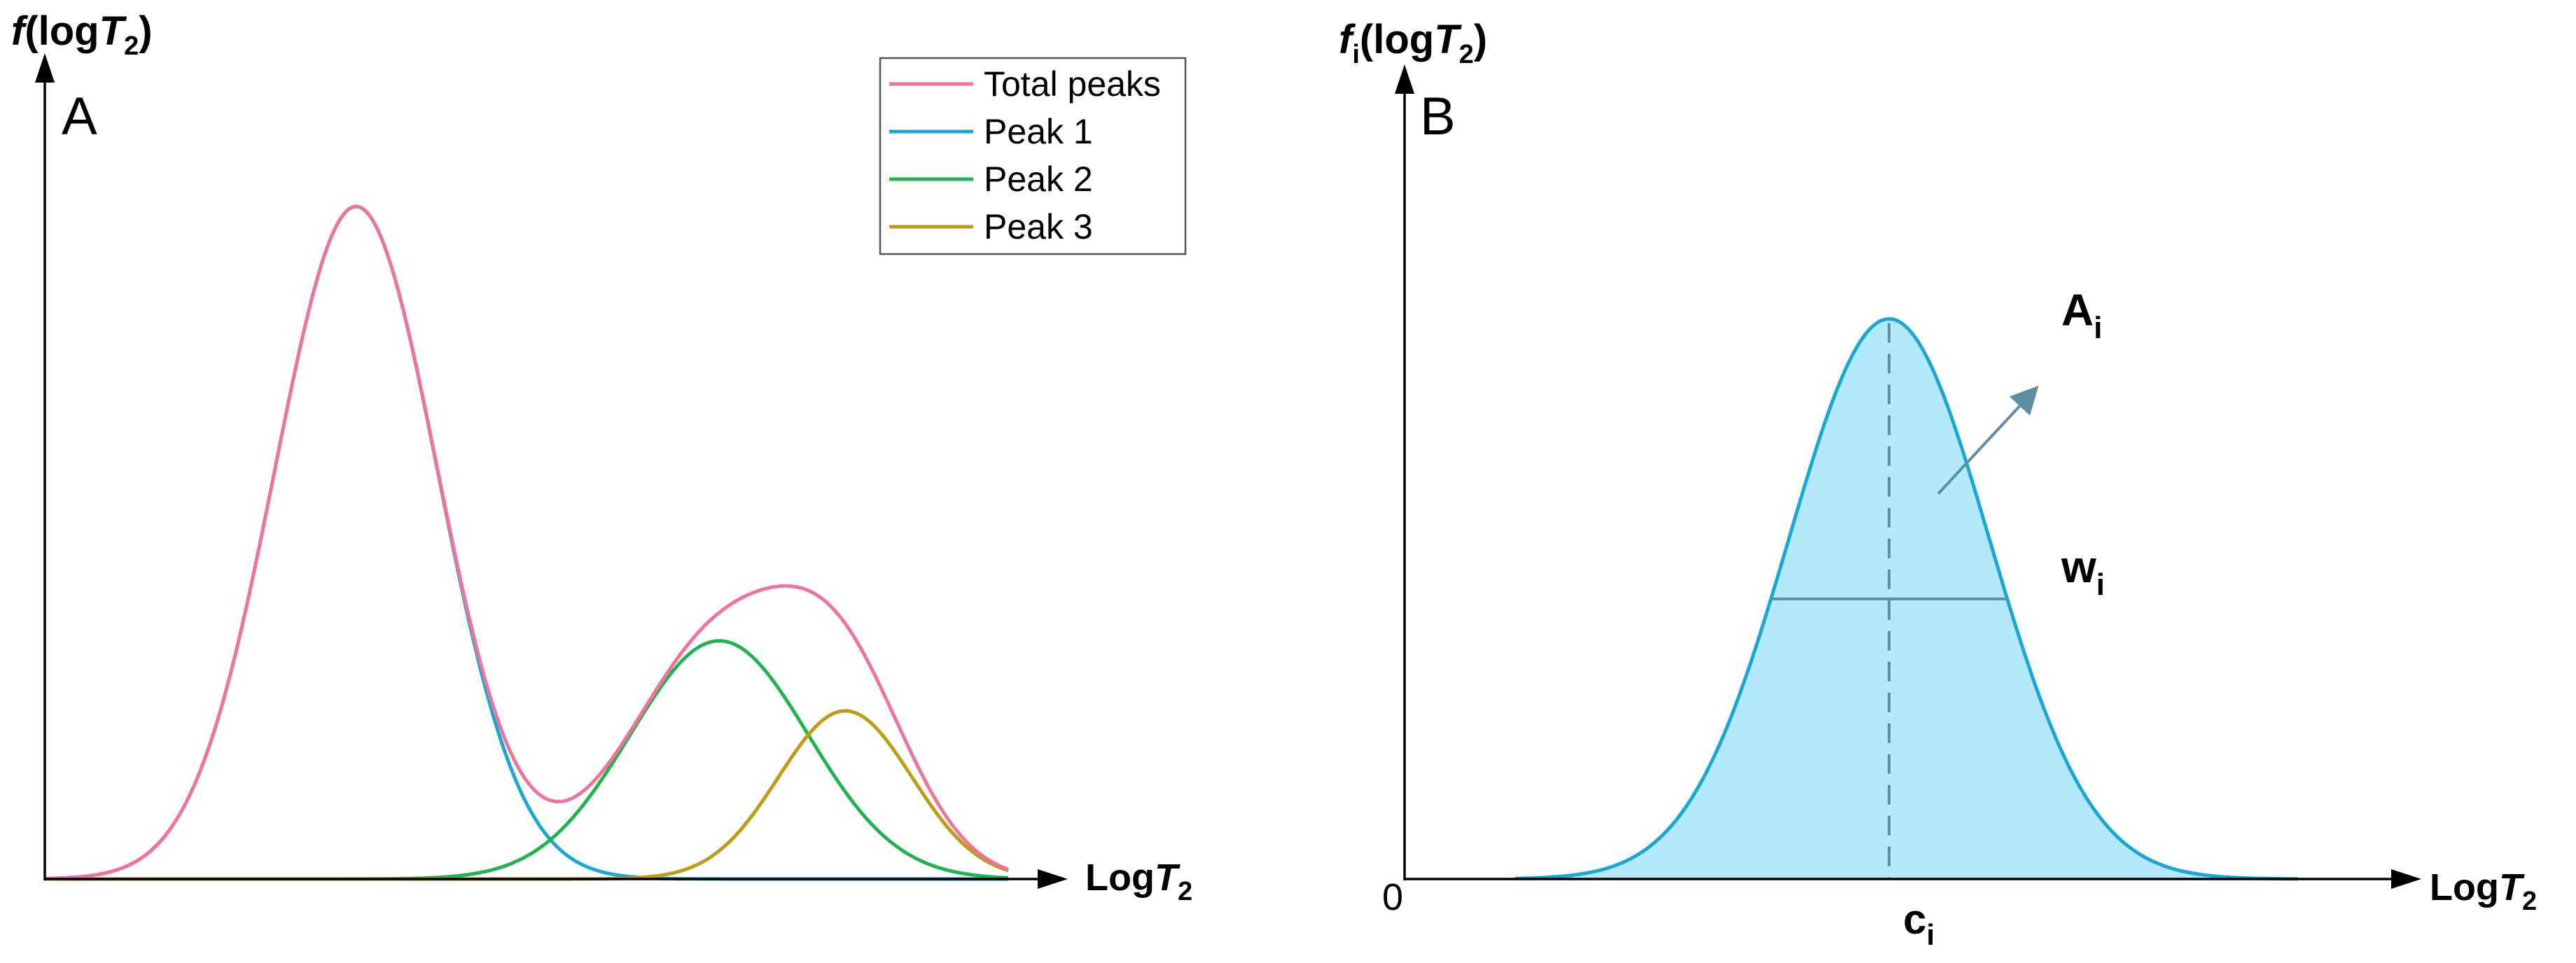 This screenshot has height=963, width=2576. I want to click on legend-items: Total peaks Peak 1 Peak 2 Peak 3, so click(1025, 155).